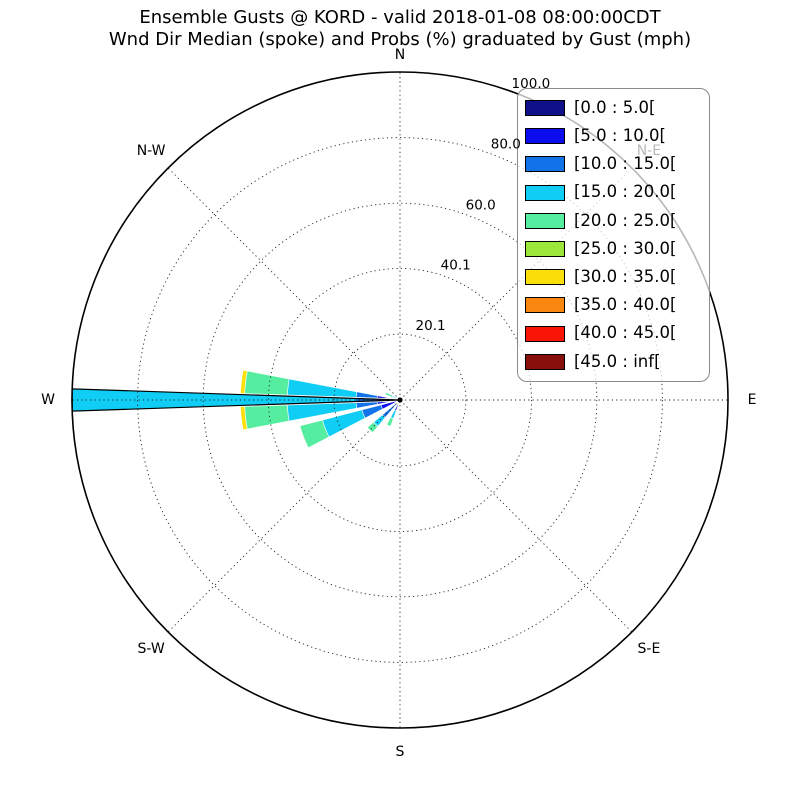  I want to click on compass-label-w: W, so click(48, 400).